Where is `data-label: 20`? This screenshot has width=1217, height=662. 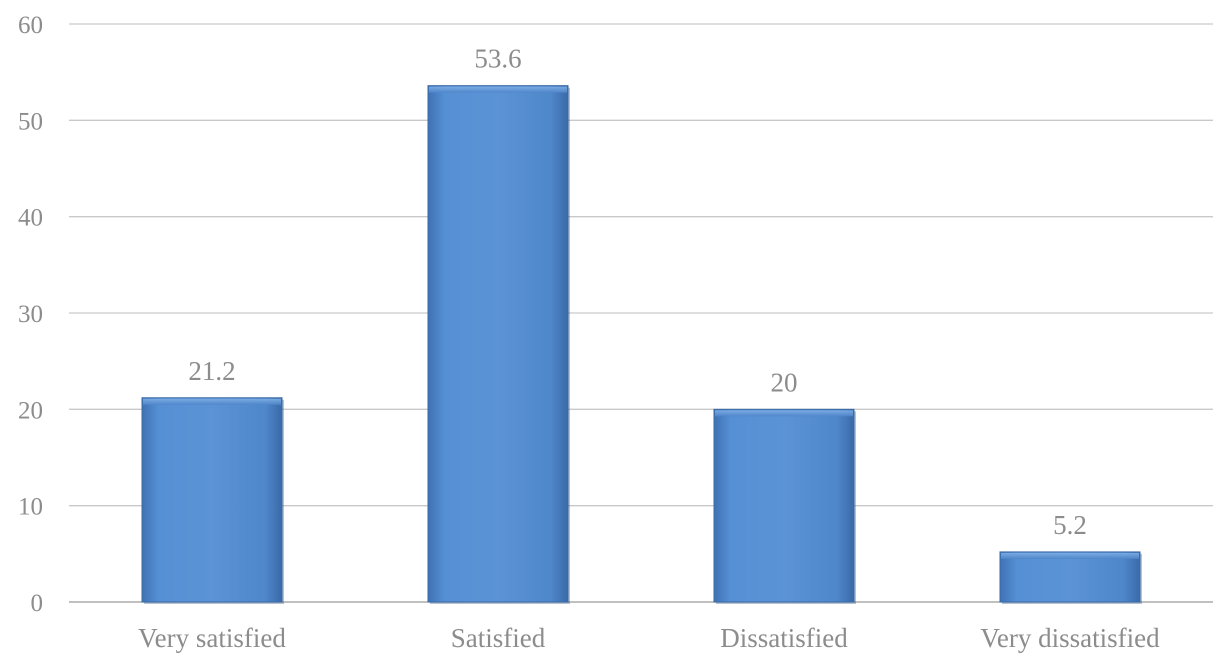 data-label: 20 is located at coordinates (784, 382).